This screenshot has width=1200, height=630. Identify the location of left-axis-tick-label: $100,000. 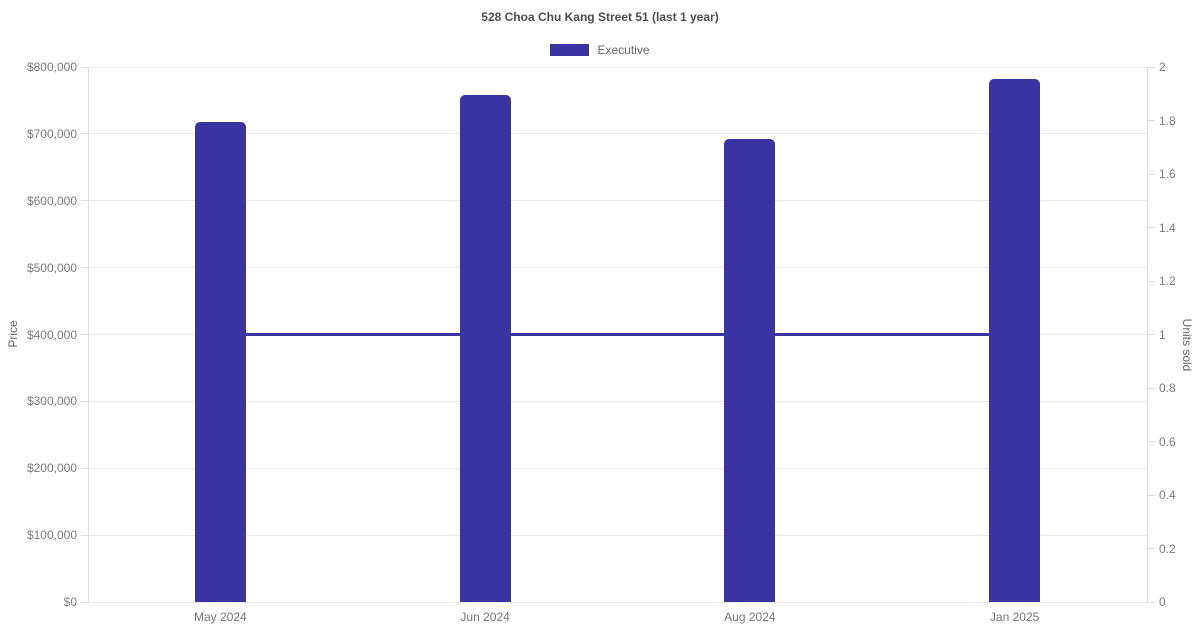
(51, 535).